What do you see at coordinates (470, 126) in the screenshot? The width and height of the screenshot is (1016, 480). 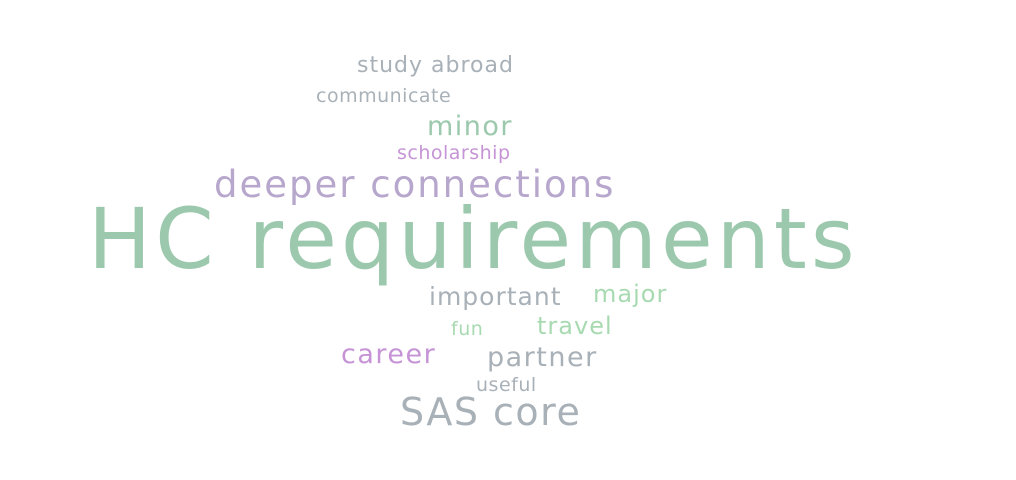 I see `word-minor: minor` at bounding box center [470, 126].